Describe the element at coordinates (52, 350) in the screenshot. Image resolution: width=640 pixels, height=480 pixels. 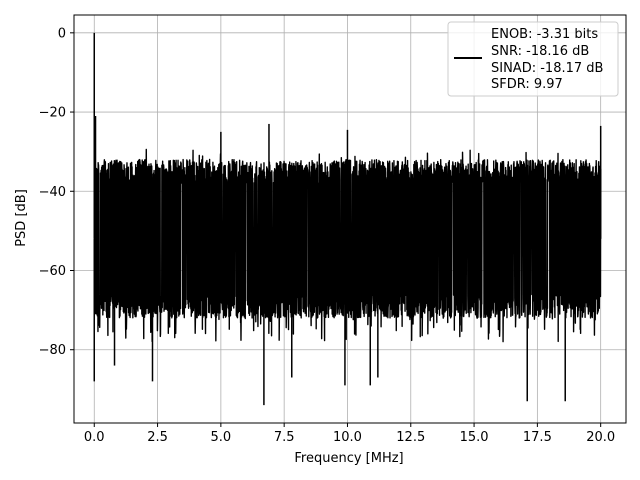
I see `y-tick-label: −80` at that location.